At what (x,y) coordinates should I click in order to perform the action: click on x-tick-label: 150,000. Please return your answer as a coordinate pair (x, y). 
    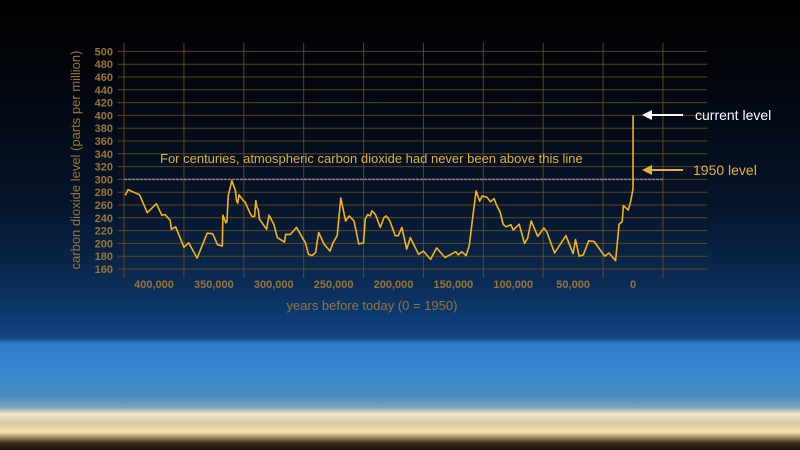
    Looking at the image, I should click on (453, 285).